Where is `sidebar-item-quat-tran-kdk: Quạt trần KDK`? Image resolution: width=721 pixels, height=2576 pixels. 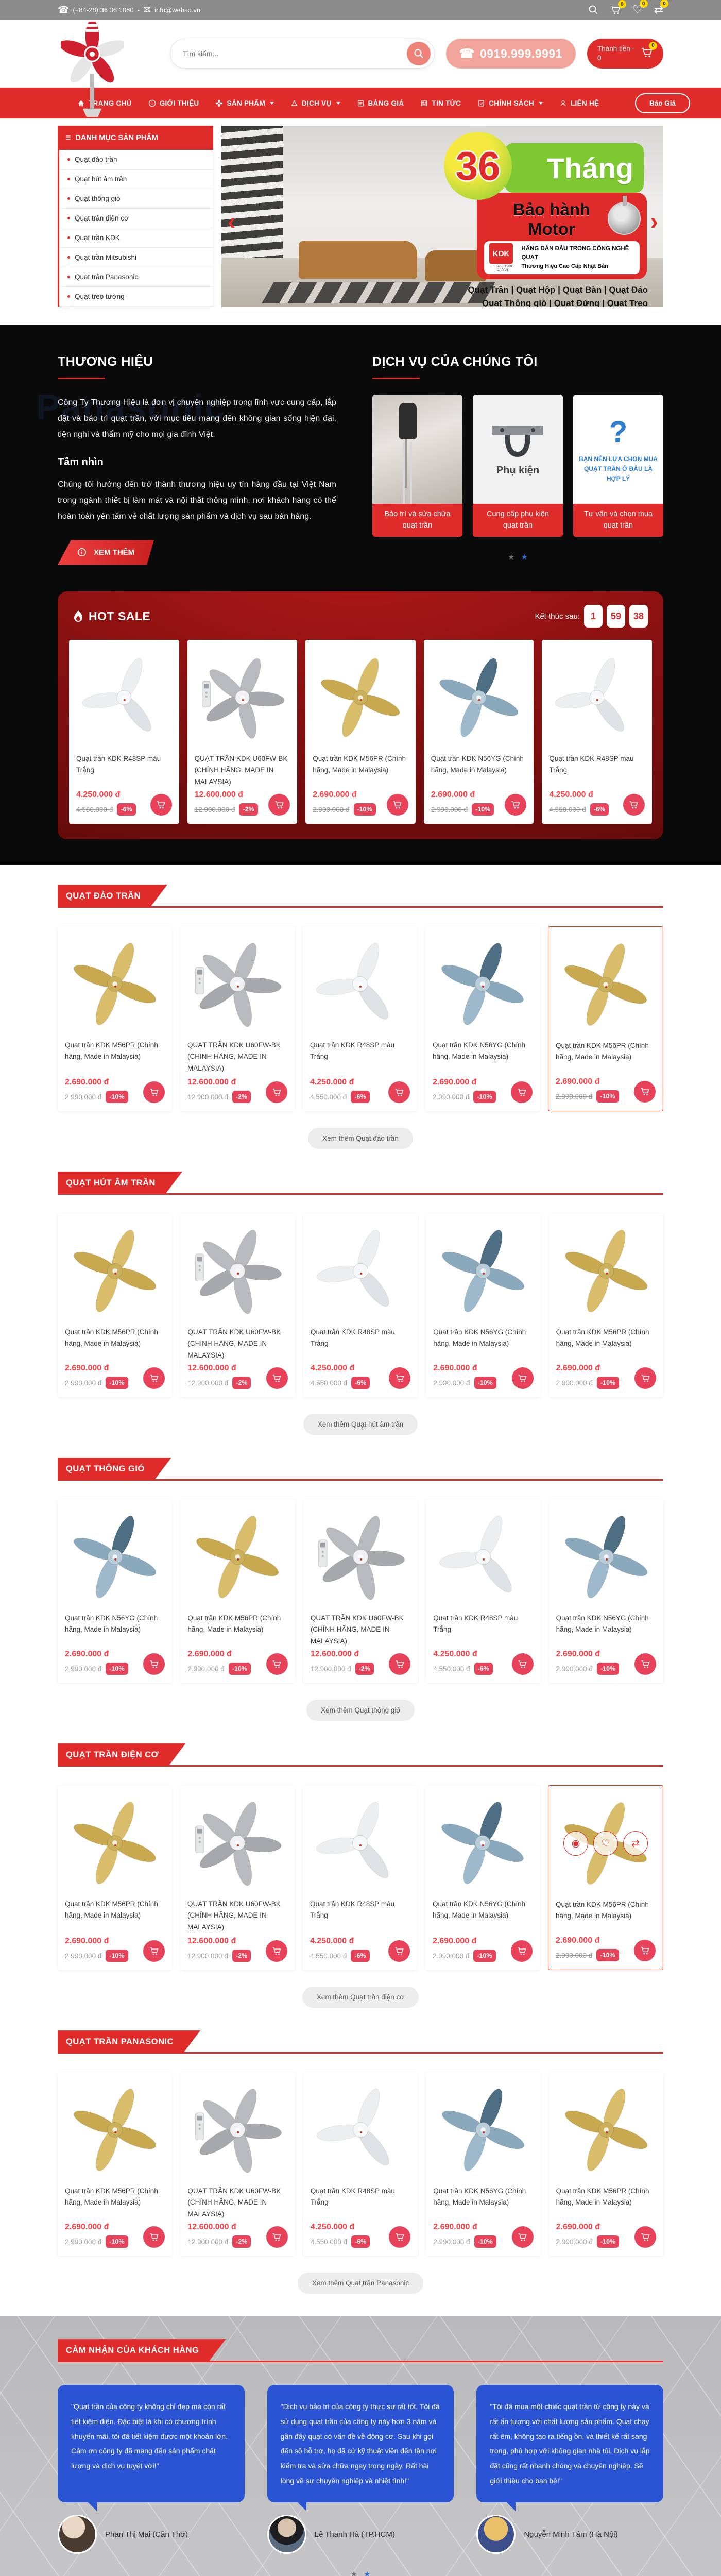 sidebar-item-quat-tran-kdk: Quạt trần KDK is located at coordinates (136, 238).